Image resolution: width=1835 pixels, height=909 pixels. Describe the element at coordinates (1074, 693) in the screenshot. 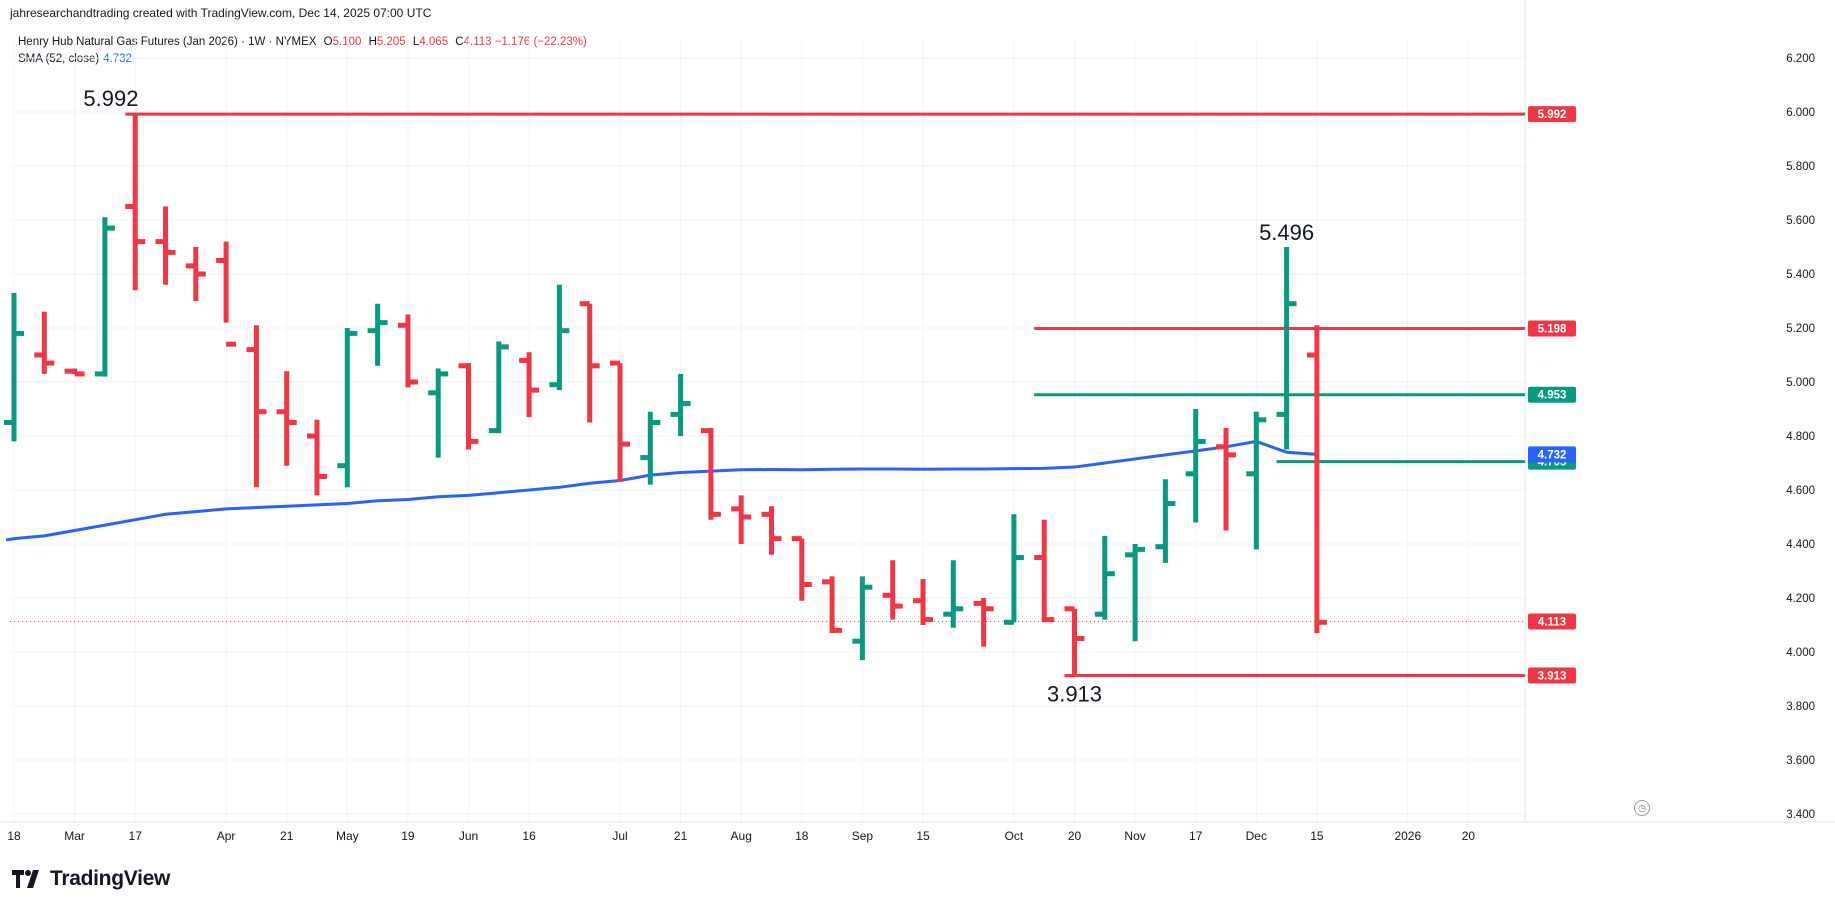

I see `price-annotation: 3.913` at that location.